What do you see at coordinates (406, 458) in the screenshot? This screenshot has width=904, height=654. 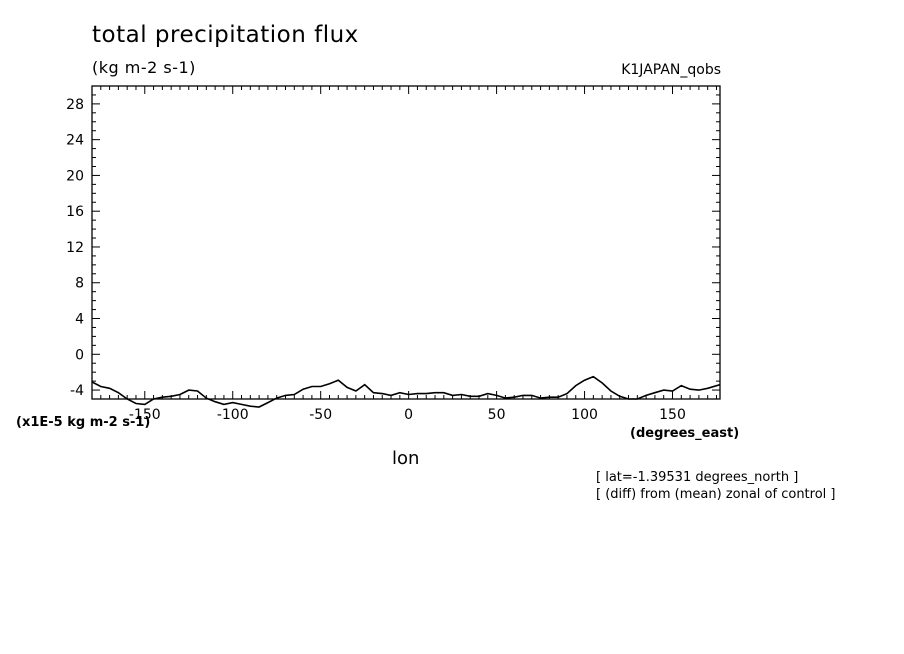 I see `x-axis-title: lon` at bounding box center [406, 458].